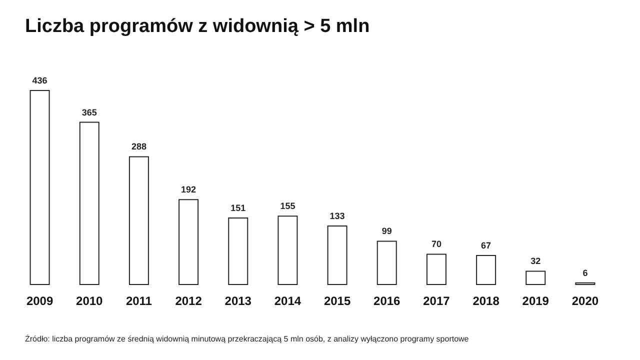 This screenshot has width=640, height=360. I want to click on data-label: 67, so click(486, 245).